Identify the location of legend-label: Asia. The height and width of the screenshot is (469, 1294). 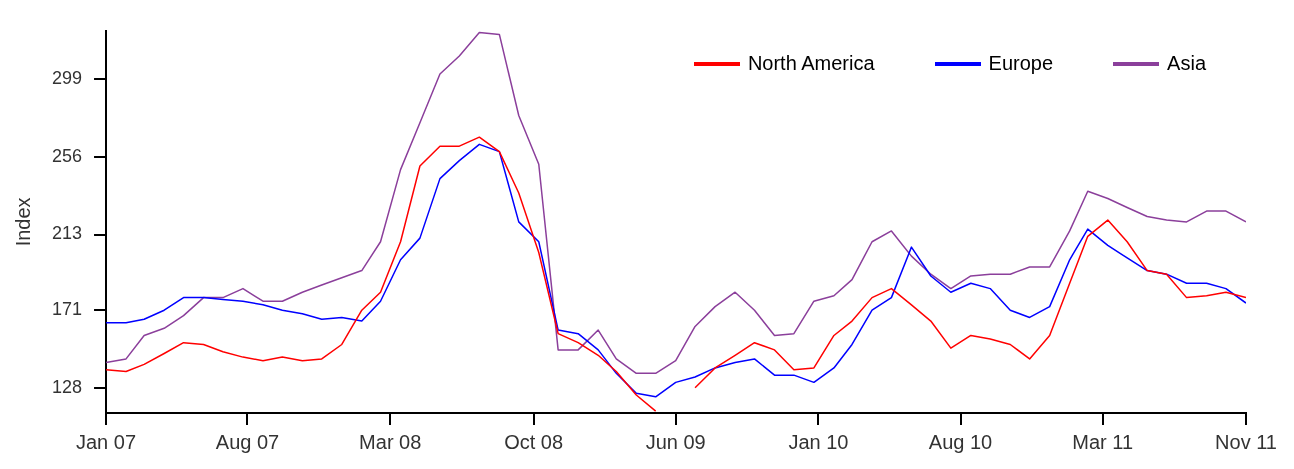
(1186, 63).